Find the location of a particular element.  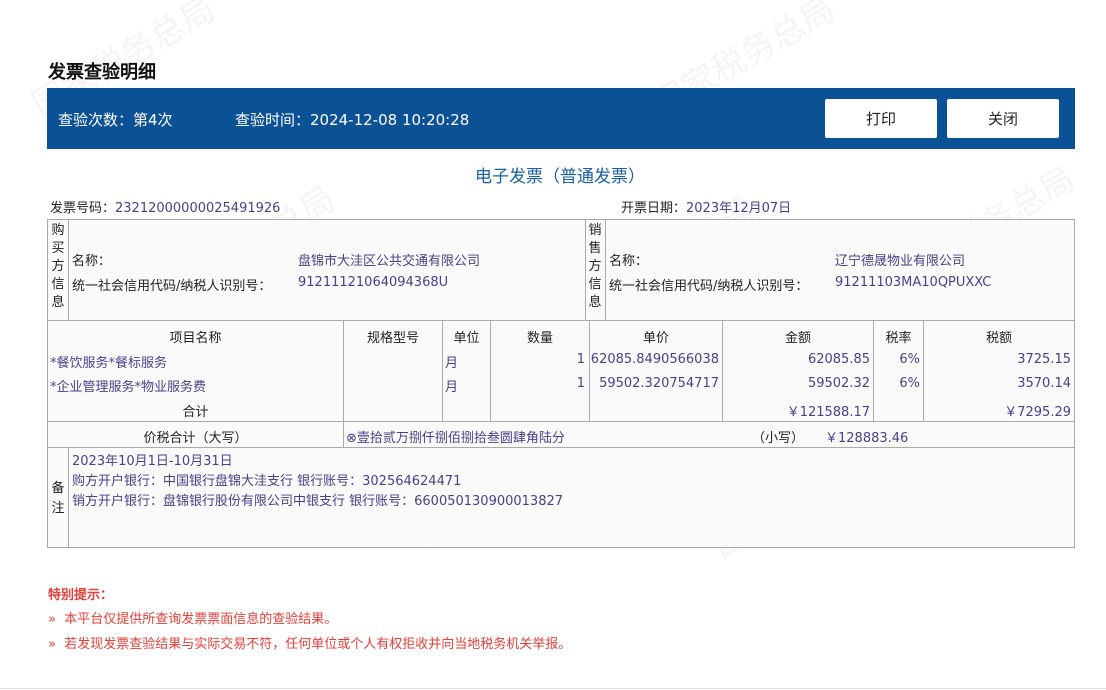

grand-total-small: ￥128883.46 is located at coordinates (867, 438).